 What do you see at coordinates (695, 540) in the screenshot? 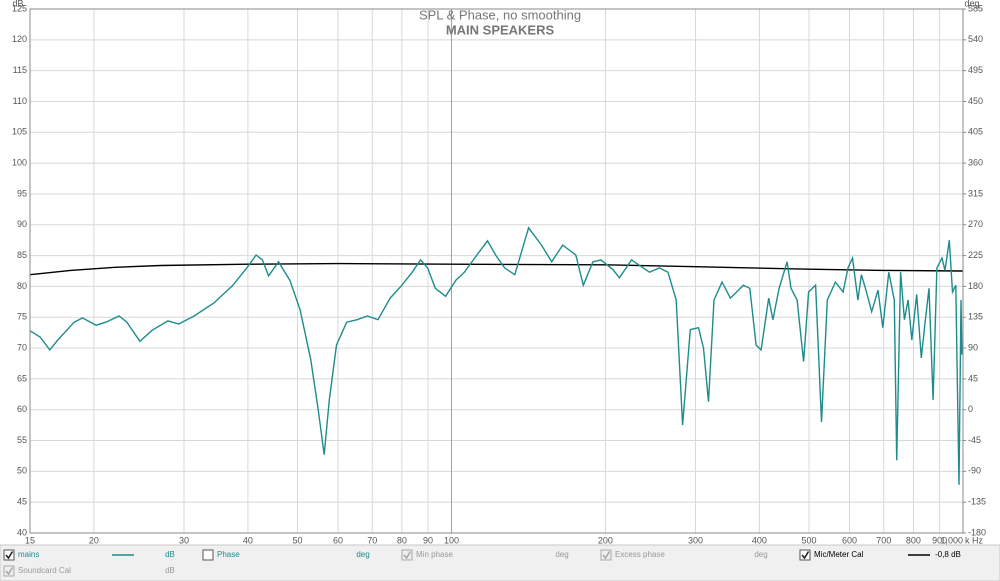
I see `x-tick-label: 300` at bounding box center [695, 540].